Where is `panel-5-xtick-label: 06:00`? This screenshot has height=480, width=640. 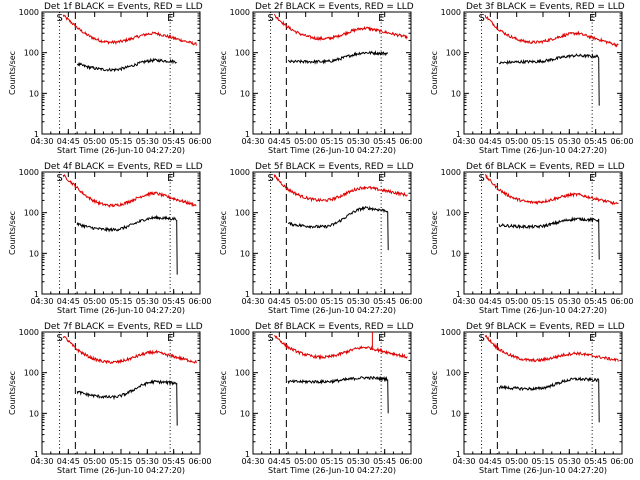
panel-5-xtick-label: 06:00 is located at coordinates (410, 301).